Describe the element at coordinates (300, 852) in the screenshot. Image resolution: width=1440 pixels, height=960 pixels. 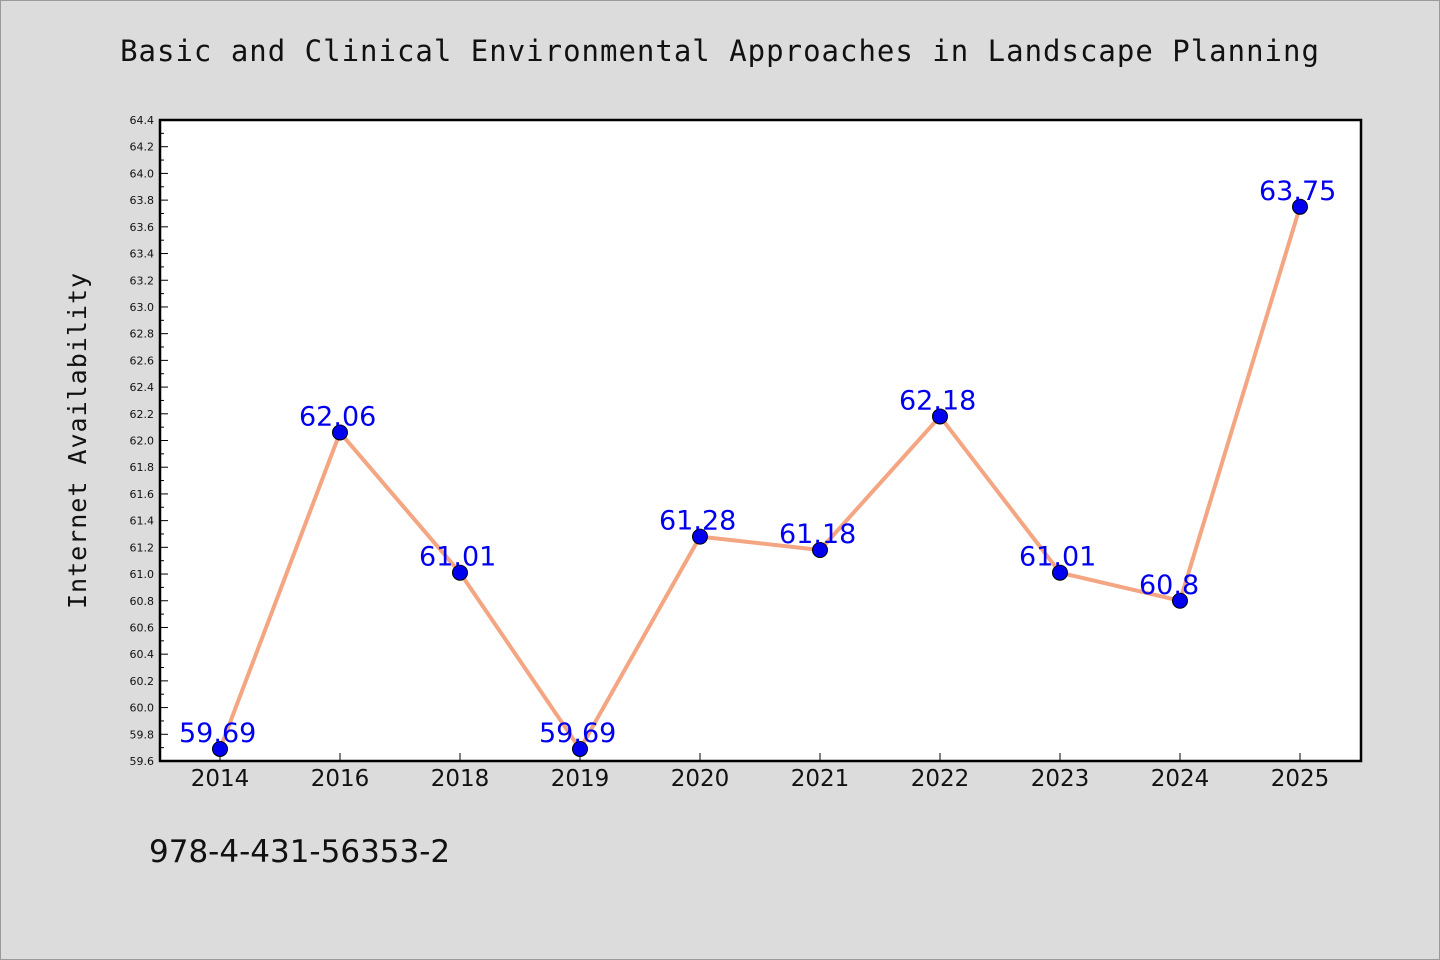
I see `footer-code: 978-4-431-56353-2` at that location.